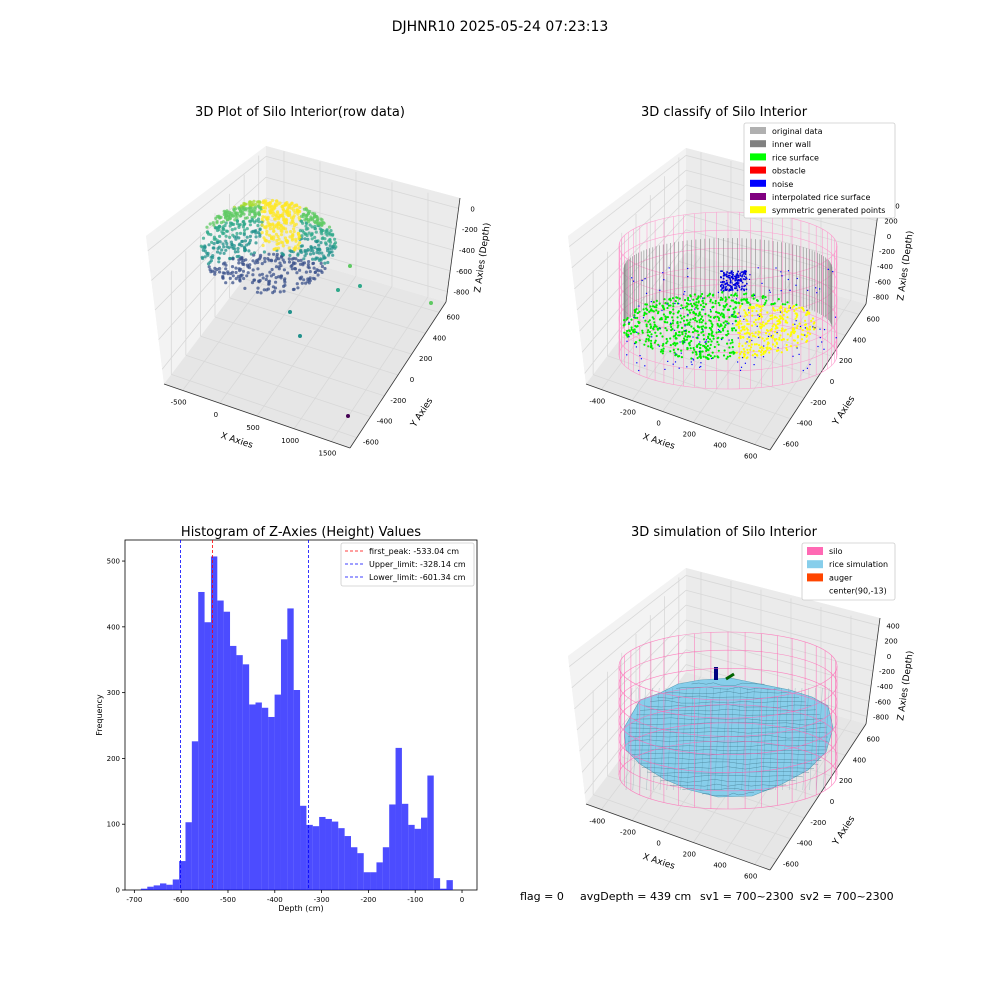 The image size is (1000, 1000). Describe the element at coordinates (805, 424) in the screenshot. I see `y-tick-label: -400` at that location.